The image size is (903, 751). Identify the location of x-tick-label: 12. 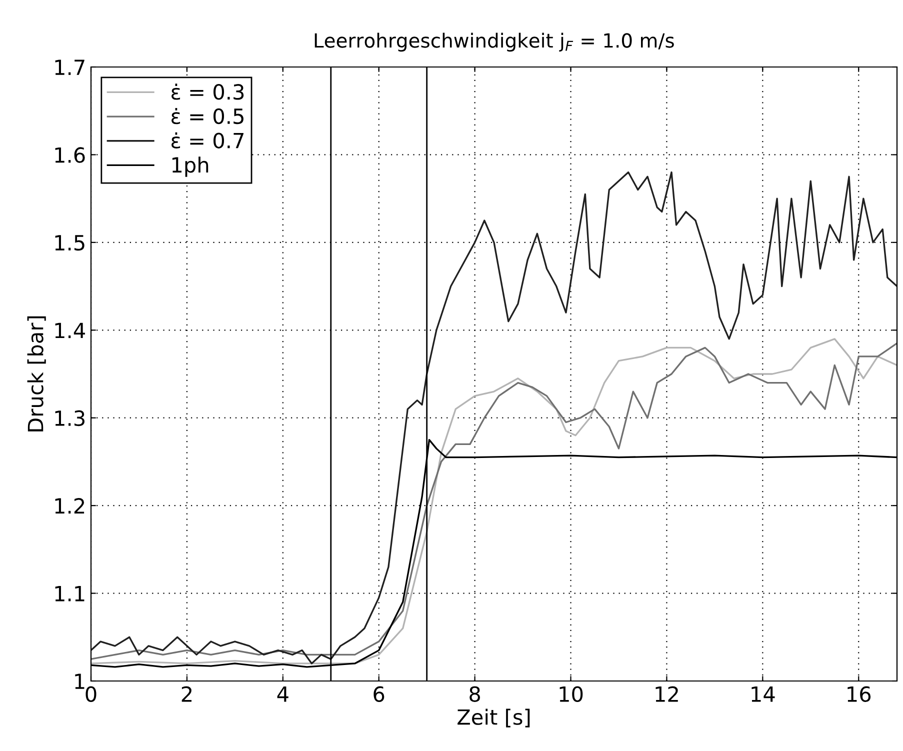
(667, 694).